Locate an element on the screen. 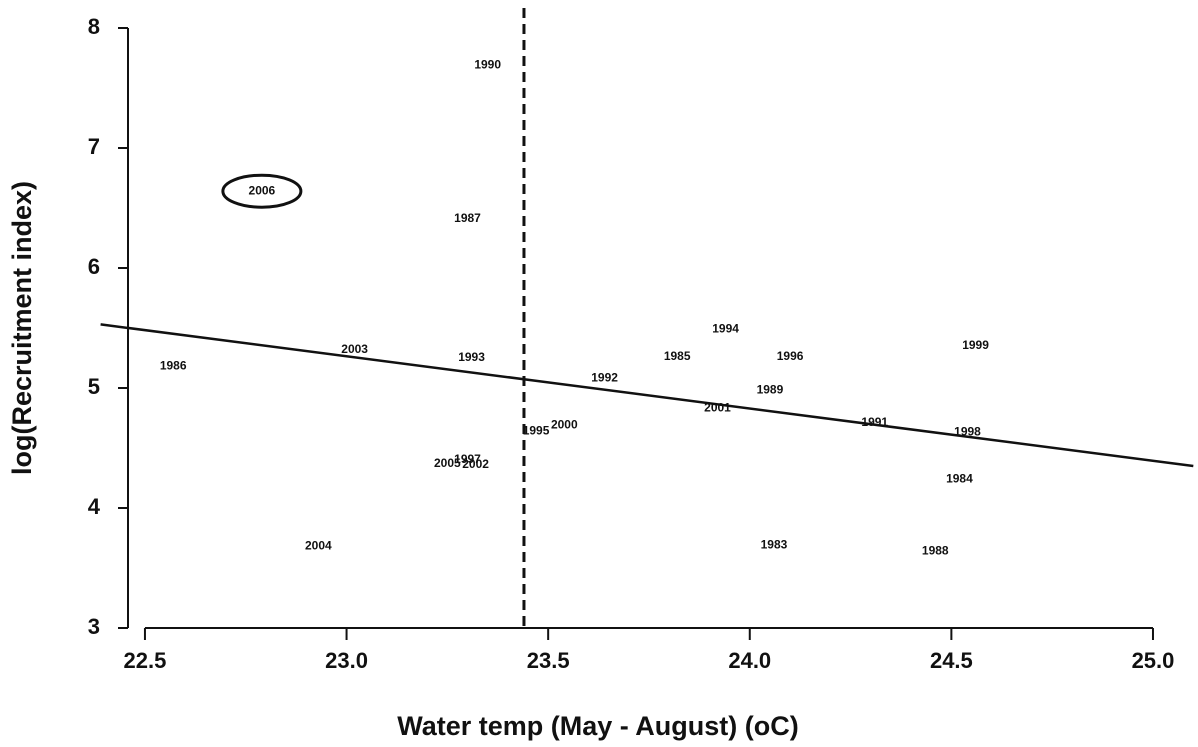  y-tick-label: 4 is located at coordinates (94, 506).